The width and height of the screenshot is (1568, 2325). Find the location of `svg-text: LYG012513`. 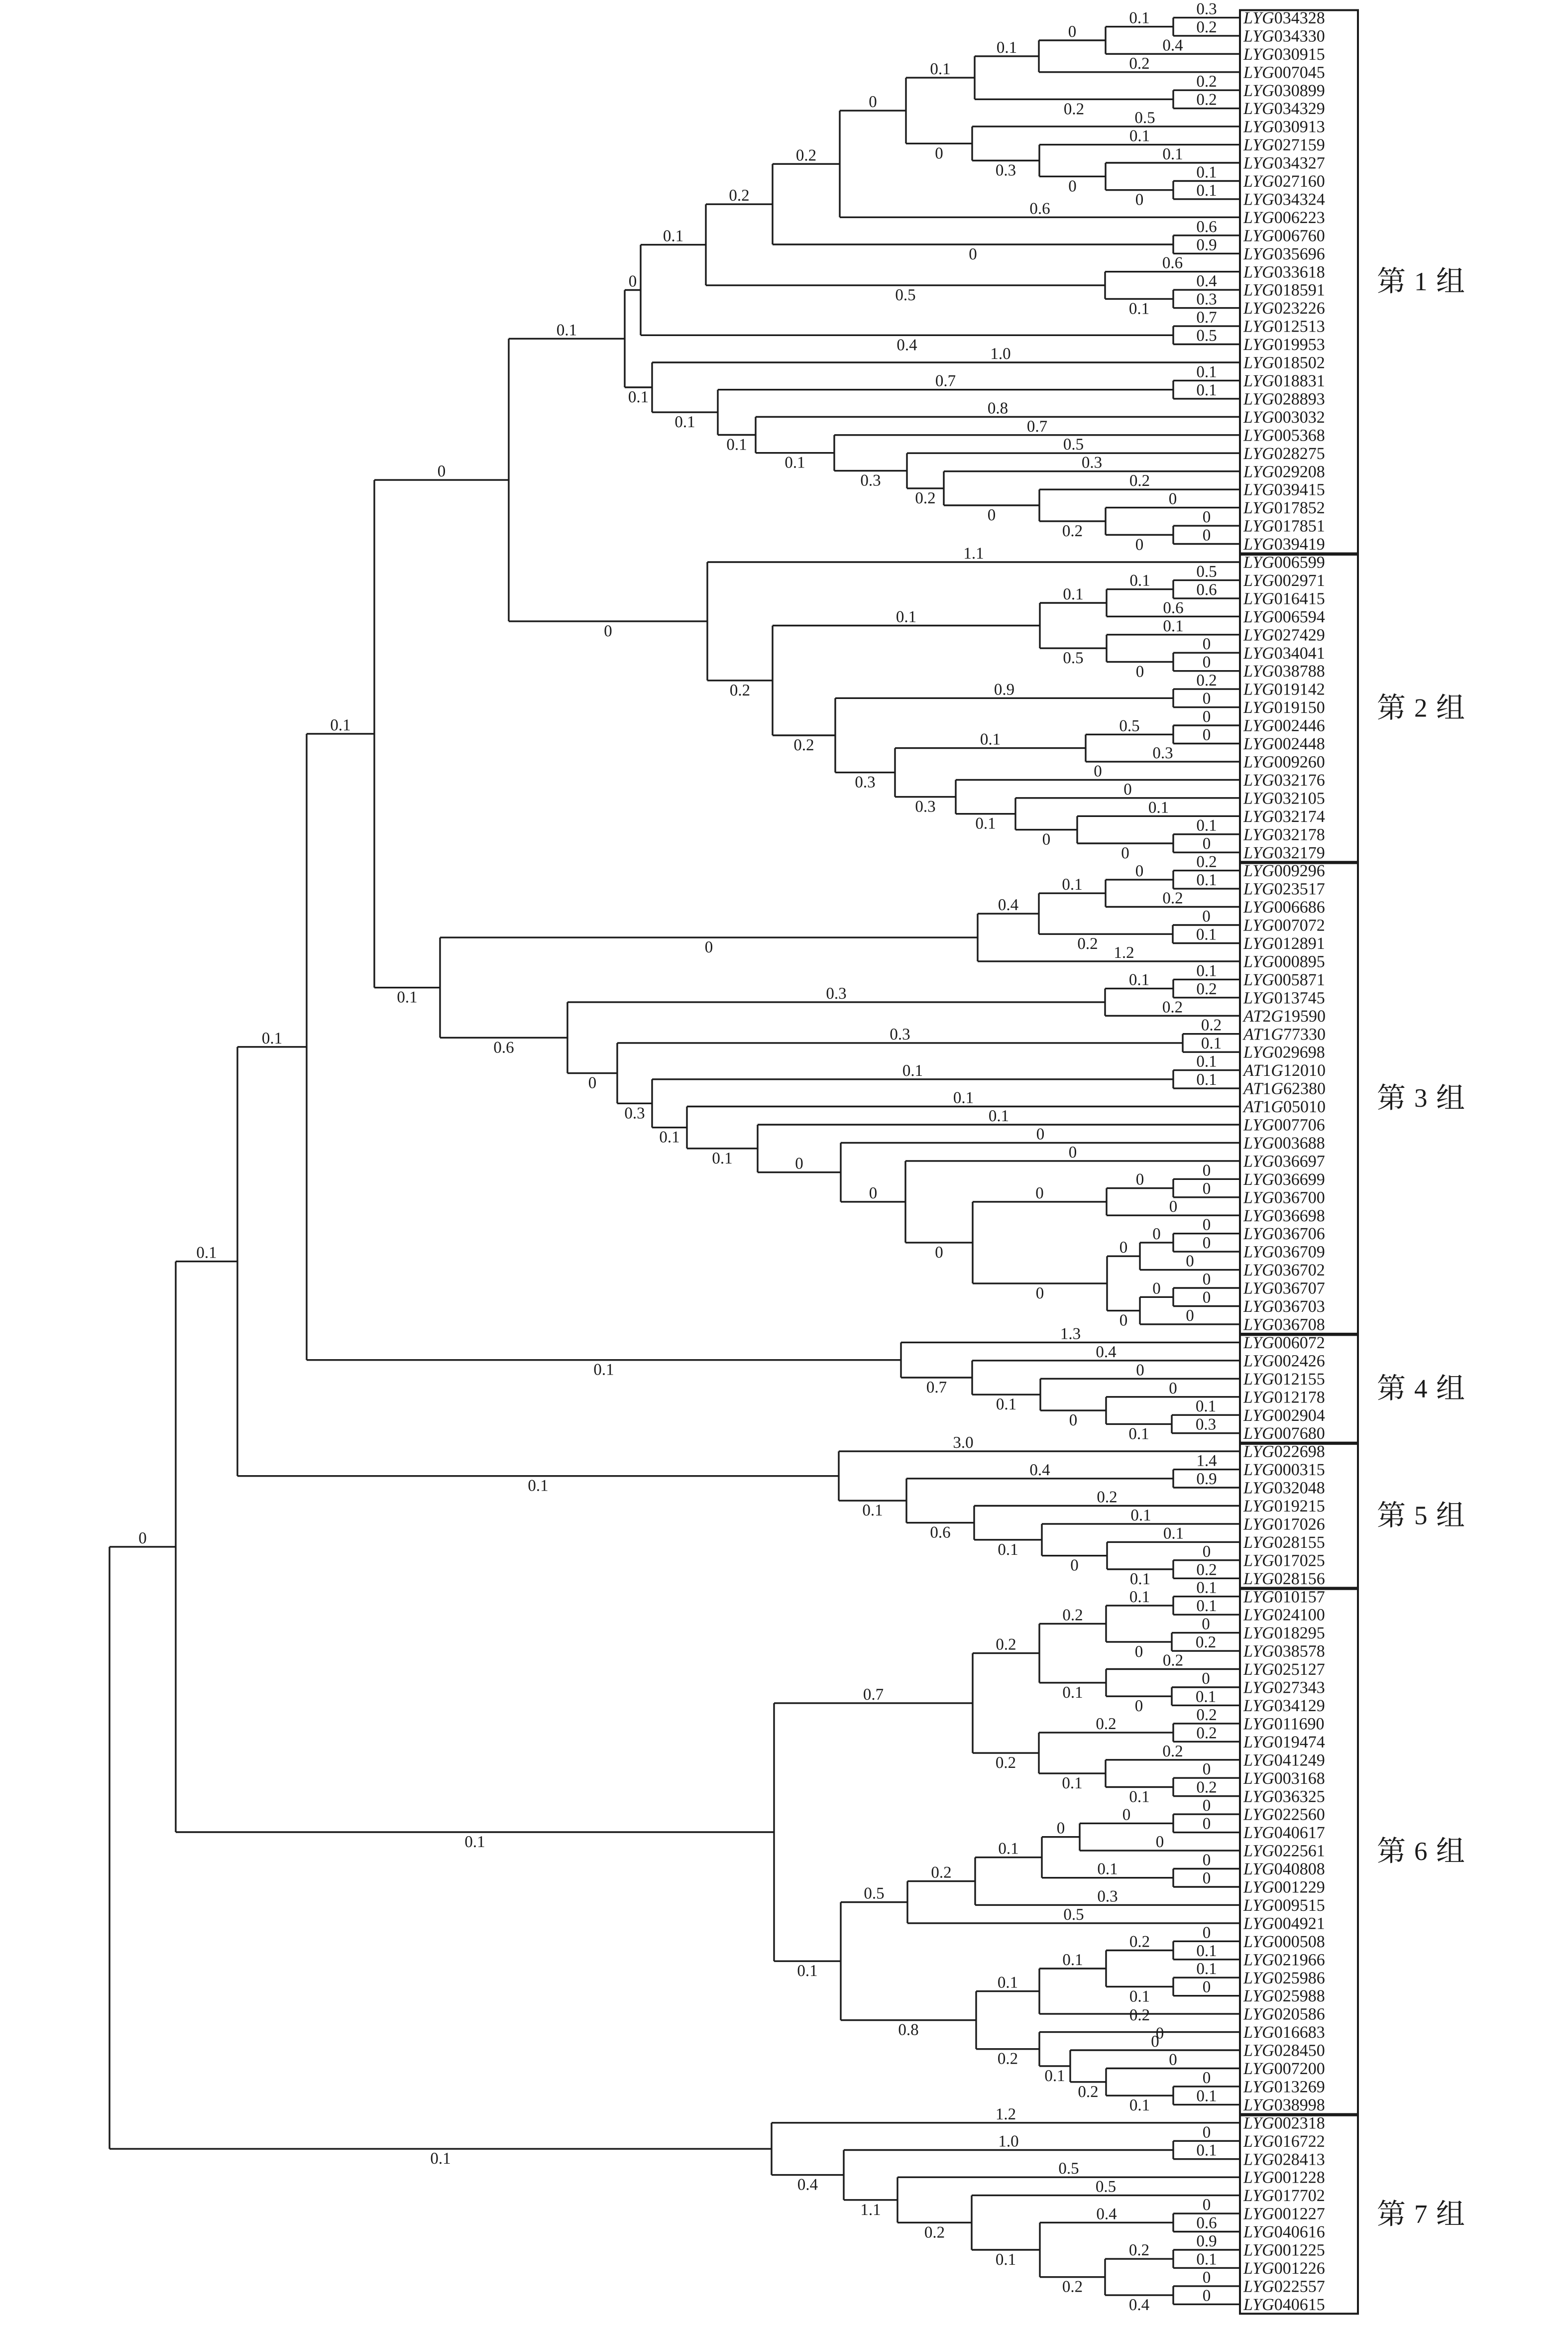

svg-text: LYG012513 is located at coordinates (1284, 327).